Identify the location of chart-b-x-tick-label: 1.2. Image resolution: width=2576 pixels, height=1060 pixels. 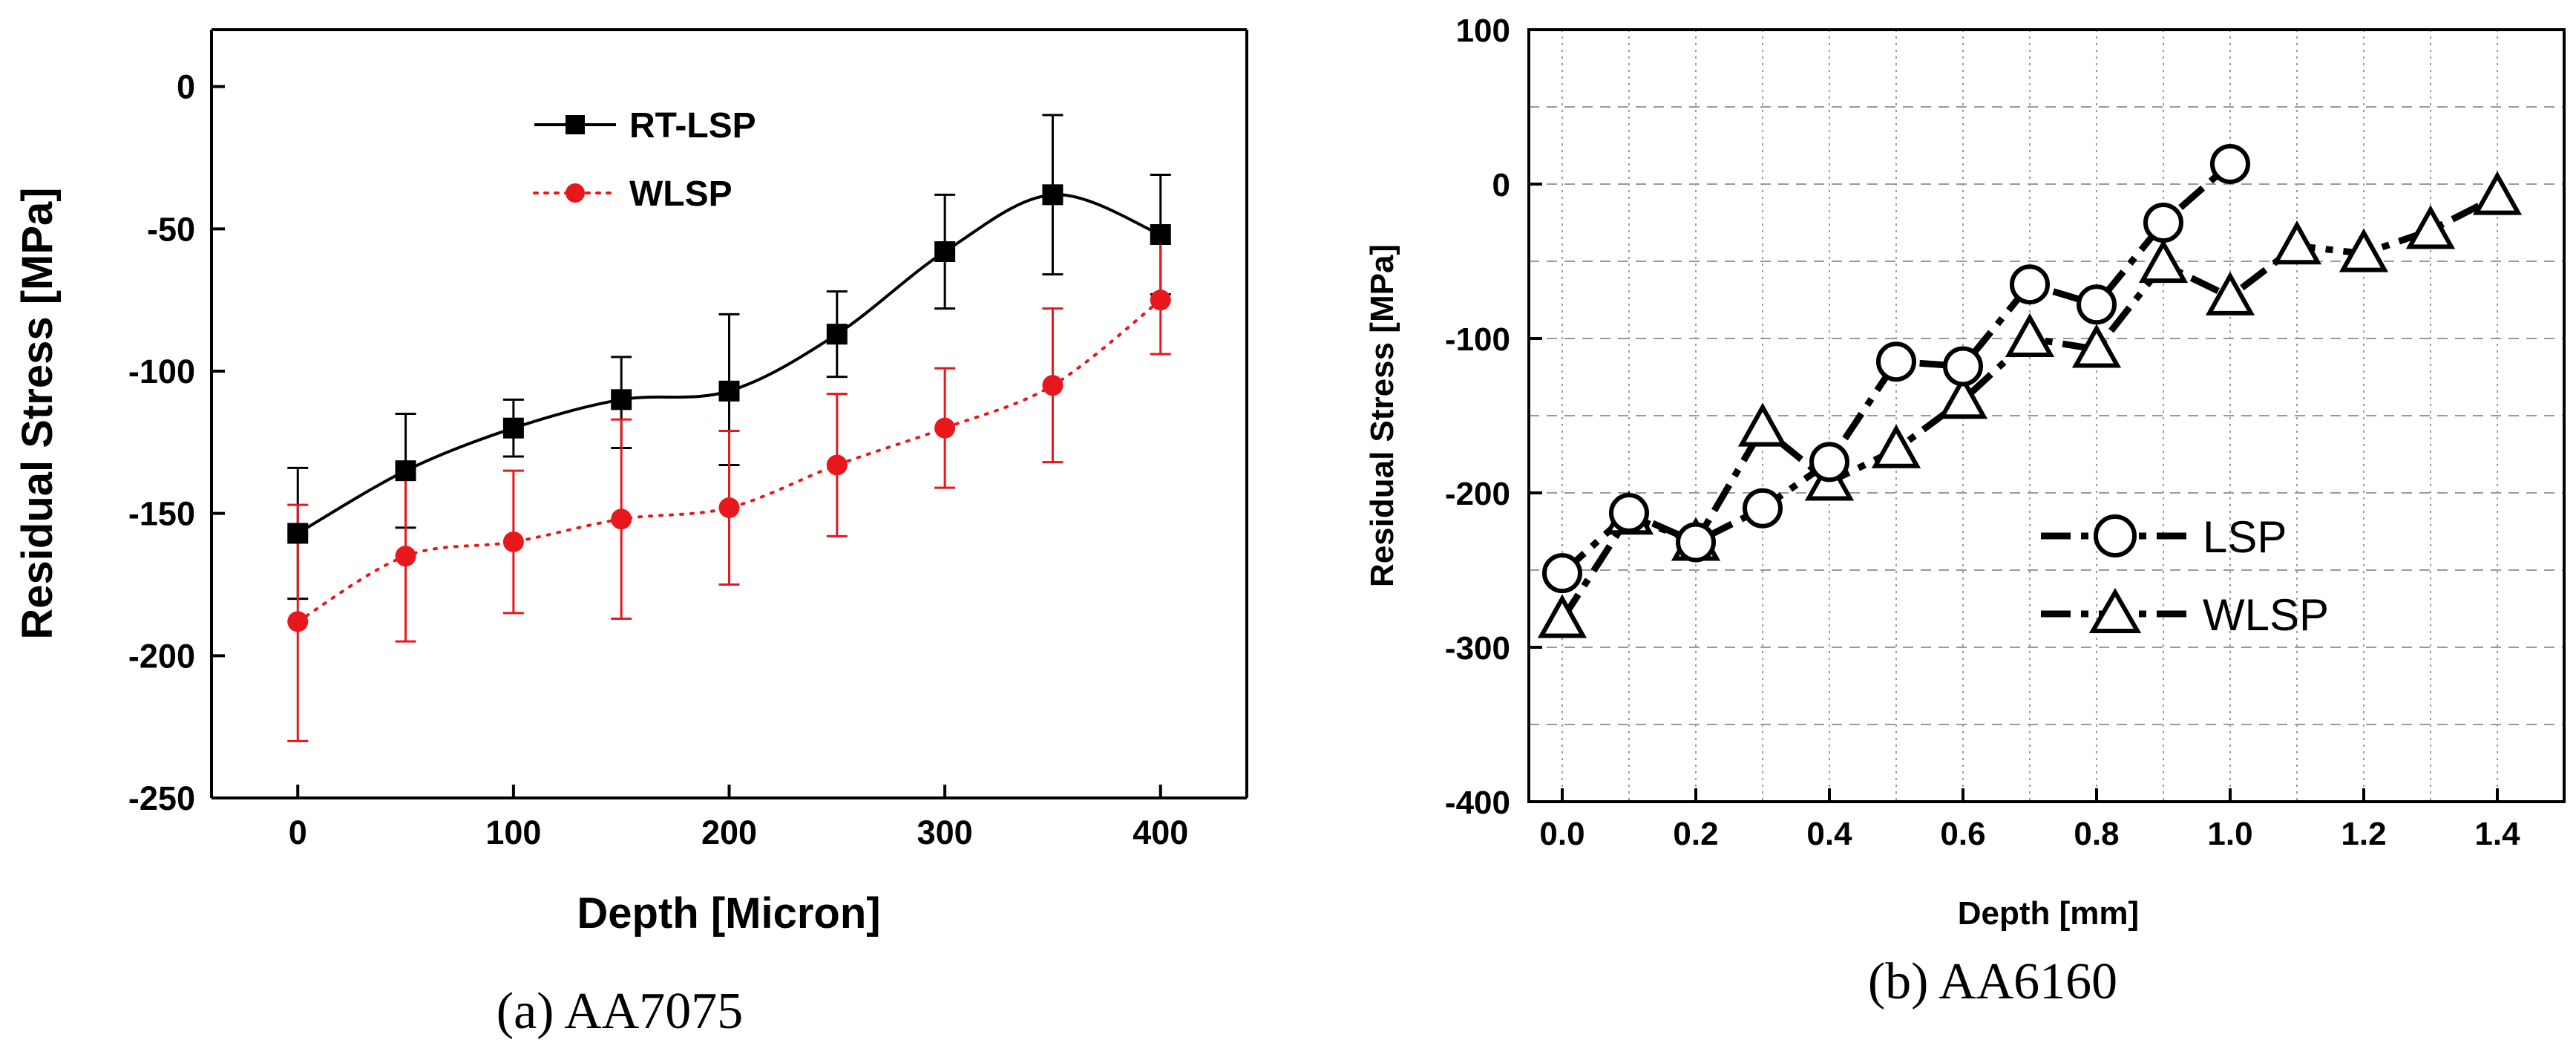
(2363, 834).